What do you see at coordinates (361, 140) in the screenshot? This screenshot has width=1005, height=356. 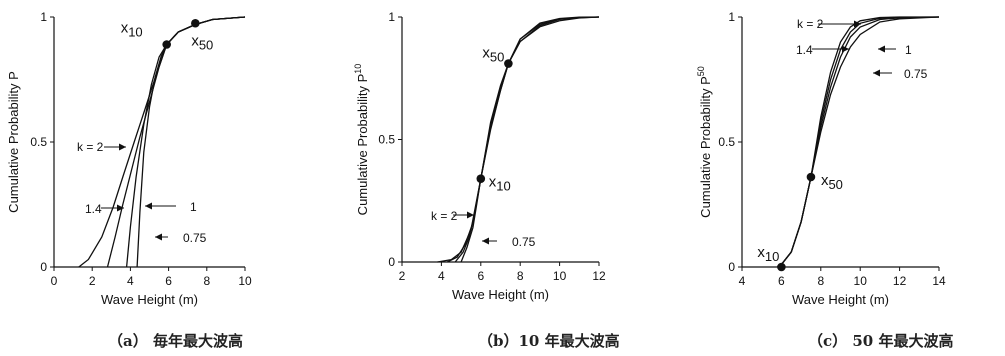 I see `y-axis-label: Cumulative Probability P10` at bounding box center [361, 140].